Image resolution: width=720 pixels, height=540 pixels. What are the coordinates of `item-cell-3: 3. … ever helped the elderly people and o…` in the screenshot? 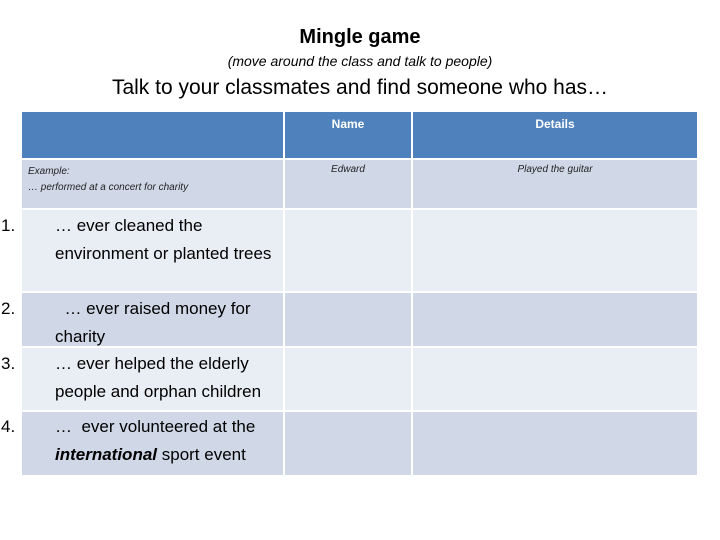 It's located at (142, 379).